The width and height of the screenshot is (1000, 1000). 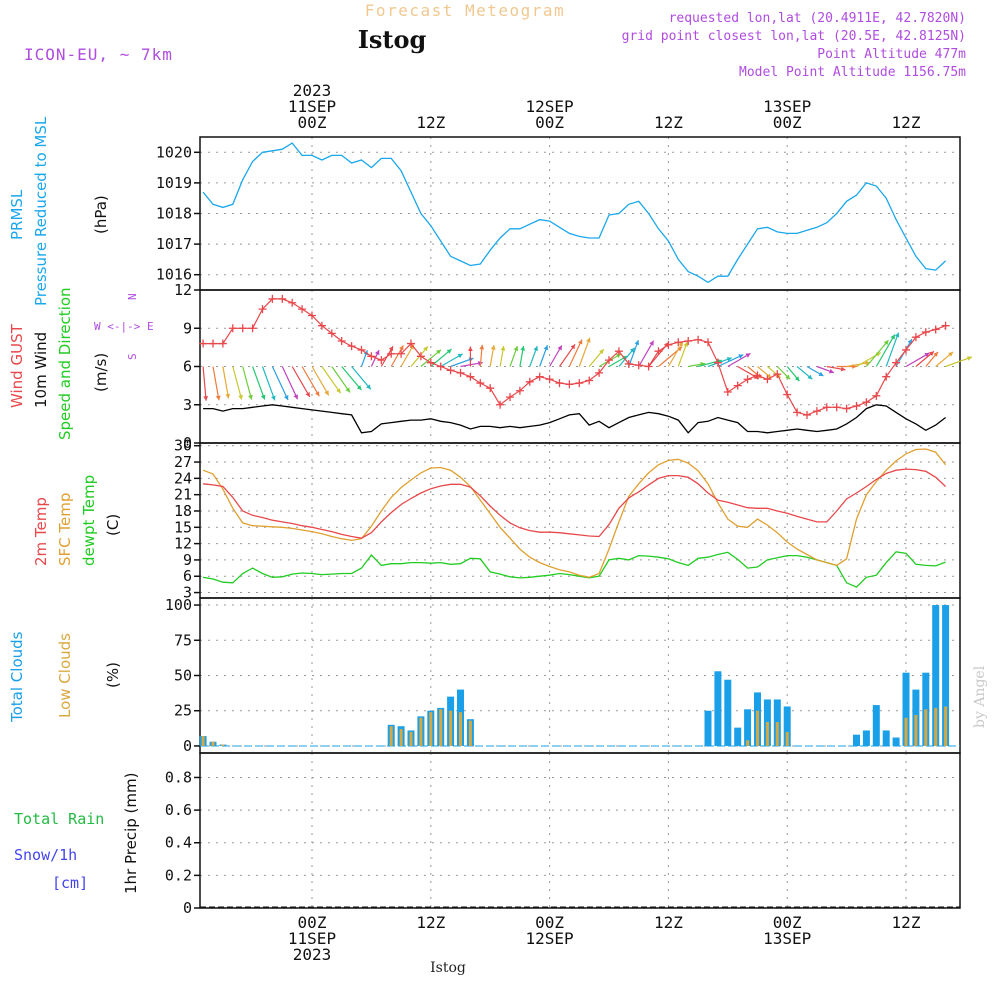 I want to click on pressure-label-unit: (hPa), so click(x=101, y=214).